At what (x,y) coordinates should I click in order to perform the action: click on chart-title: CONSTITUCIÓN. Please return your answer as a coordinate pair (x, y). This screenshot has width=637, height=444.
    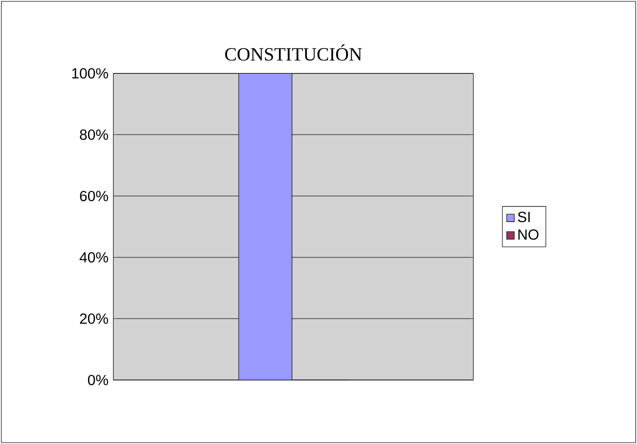
    Looking at the image, I should click on (293, 52).